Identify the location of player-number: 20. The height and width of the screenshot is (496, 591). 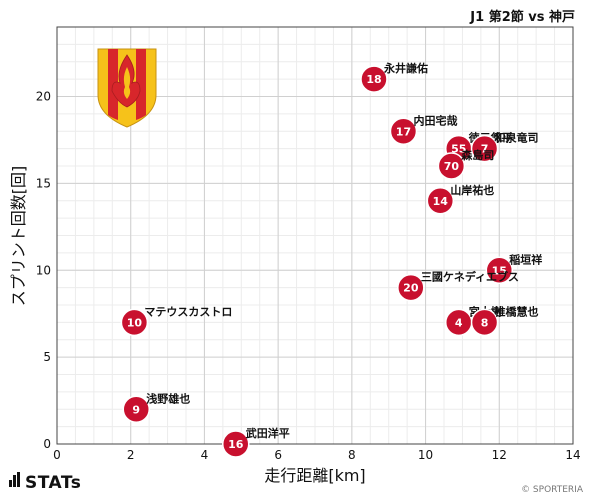
(411, 288).